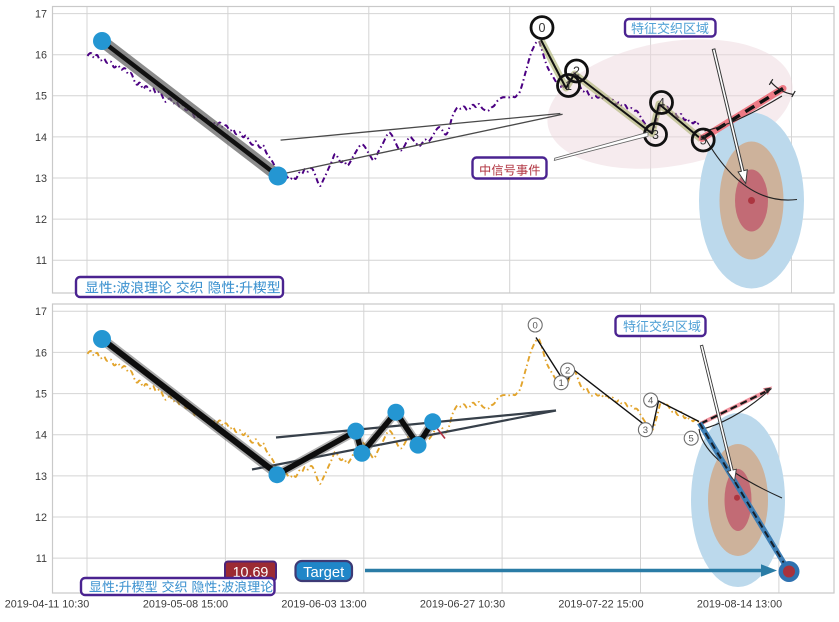 The height and width of the screenshot is (622, 839). What do you see at coordinates (185, 605) in the screenshot?
I see `svg-text: 2019-05-08 15:00` at bounding box center [185, 605].